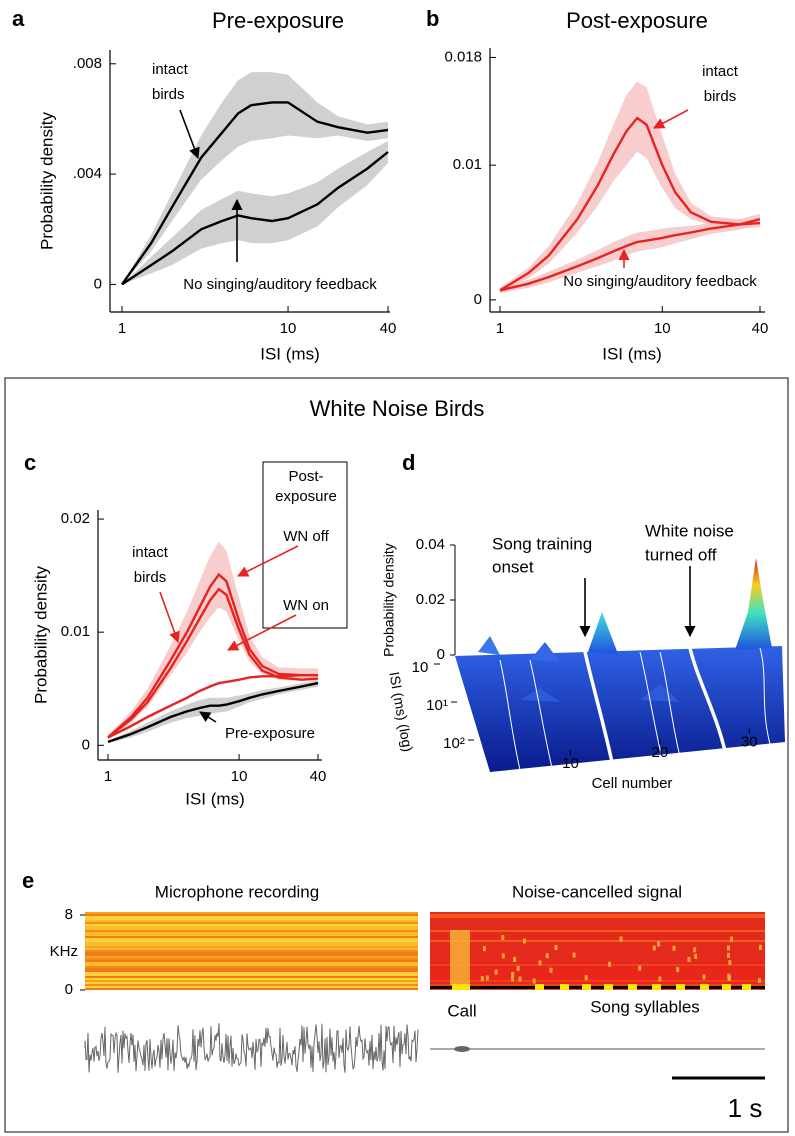 Image resolution: width=795 pixels, height=1136 pixels. What do you see at coordinates (408, 462) in the screenshot?
I see `panel-letter: d` at bounding box center [408, 462].